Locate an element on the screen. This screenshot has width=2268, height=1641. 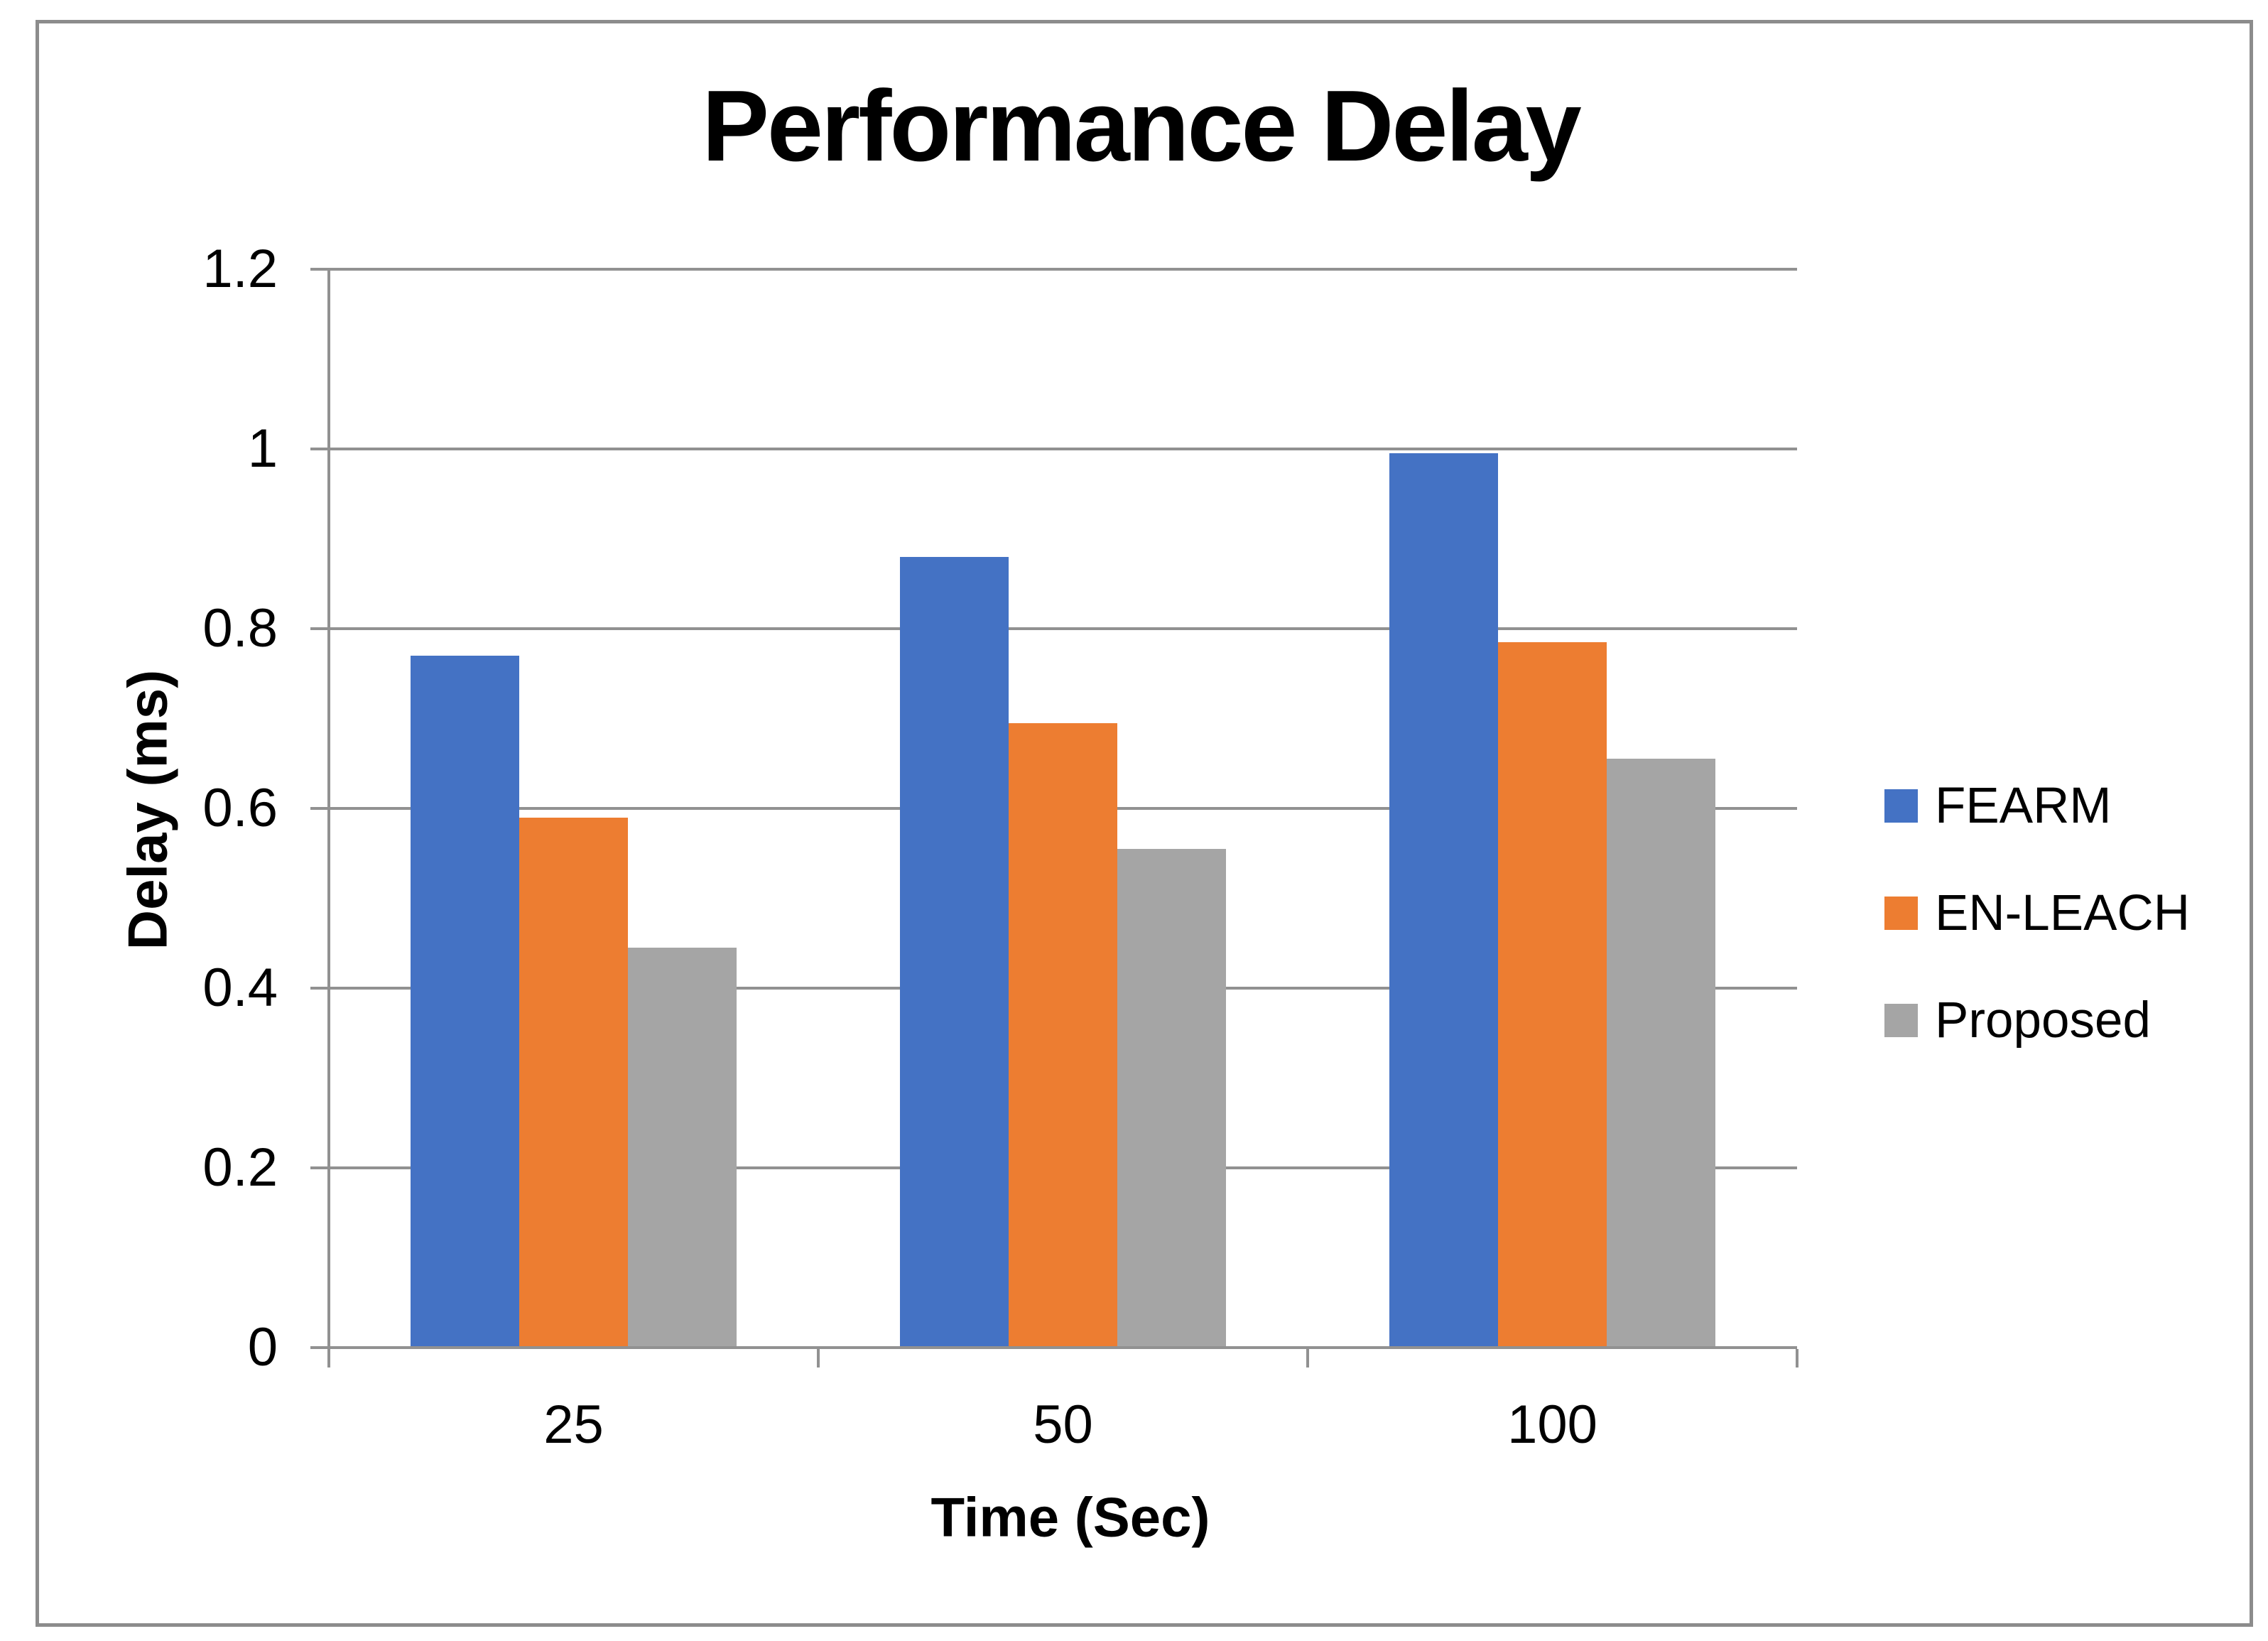
x-category-label-50: 50 is located at coordinates (1063, 1424).